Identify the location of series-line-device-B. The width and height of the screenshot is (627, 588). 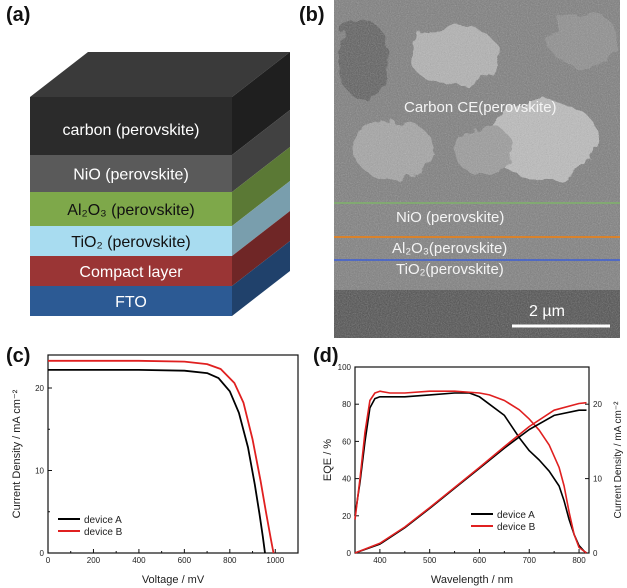
(161, 456).